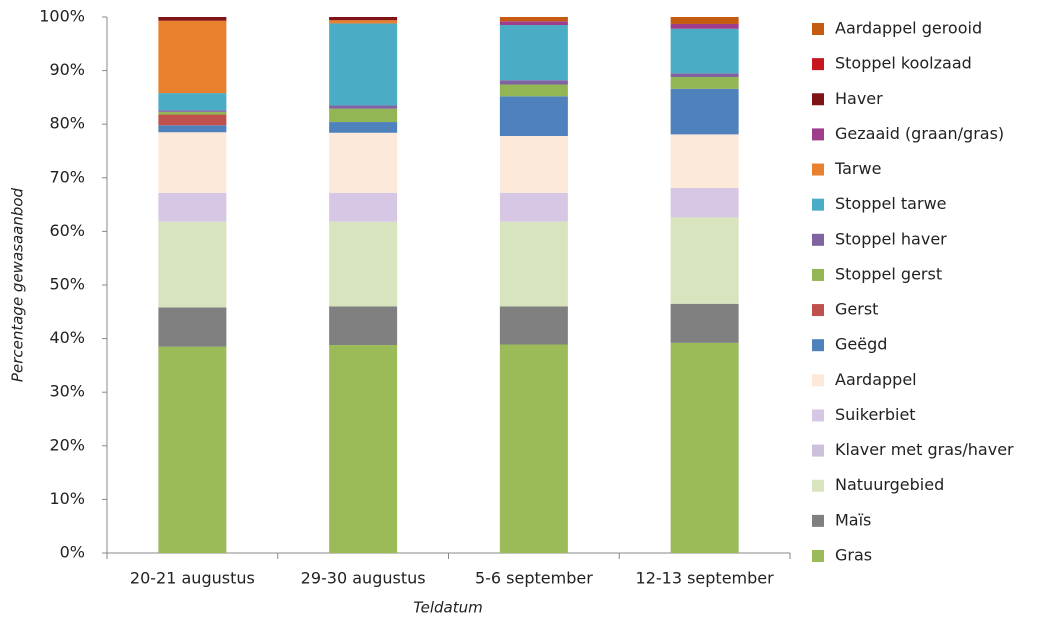 The height and width of the screenshot is (623, 1054). What do you see at coordinates (705, 578) in the screenshot?
I see `x-tick-label: 12-13 september` at bounding box center [705, 578].